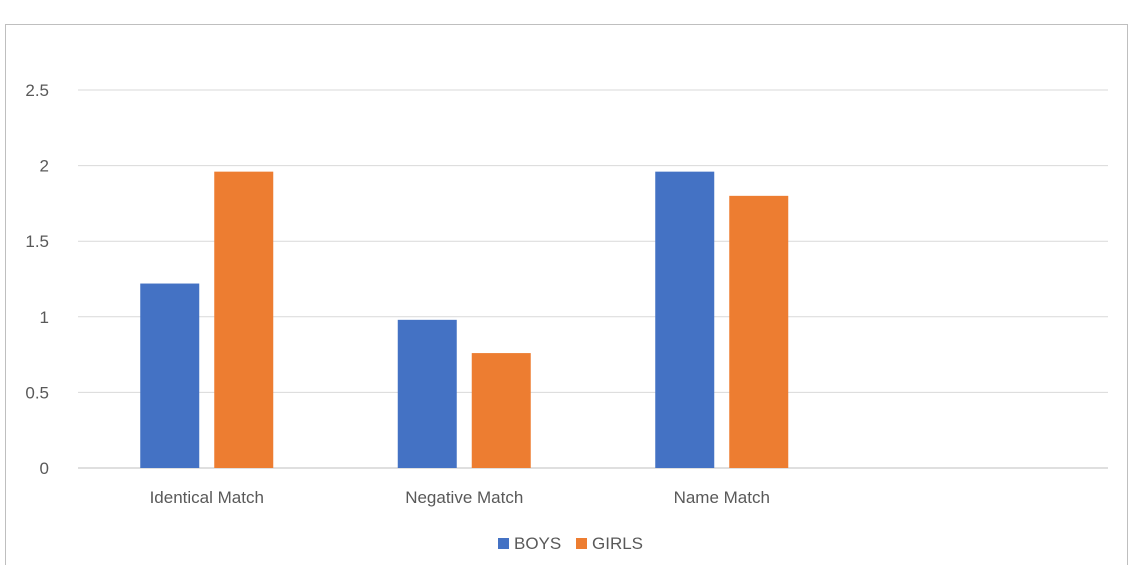 The width and height of the screenshot is (1131, 565). Describe the element at coordinates (464, 497) in the screenshot. I see `x-tick-label: Negative Match` at that location.